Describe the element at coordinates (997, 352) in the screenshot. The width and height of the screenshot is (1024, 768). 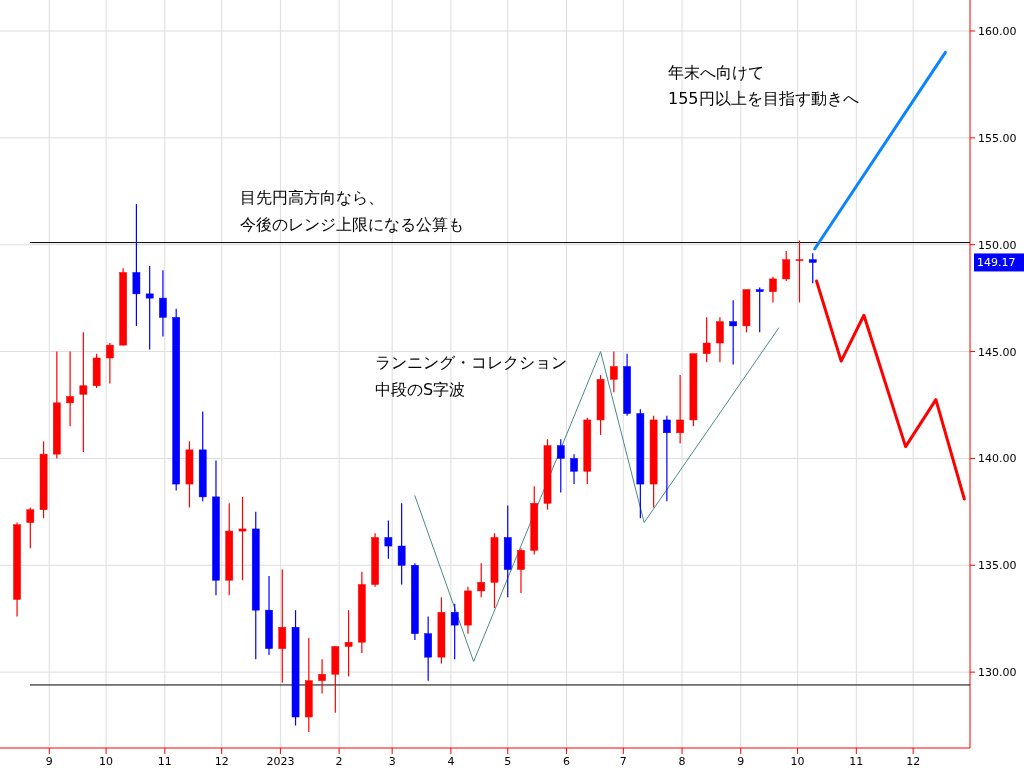
I see `y-tick-label: 145.00` at that location.